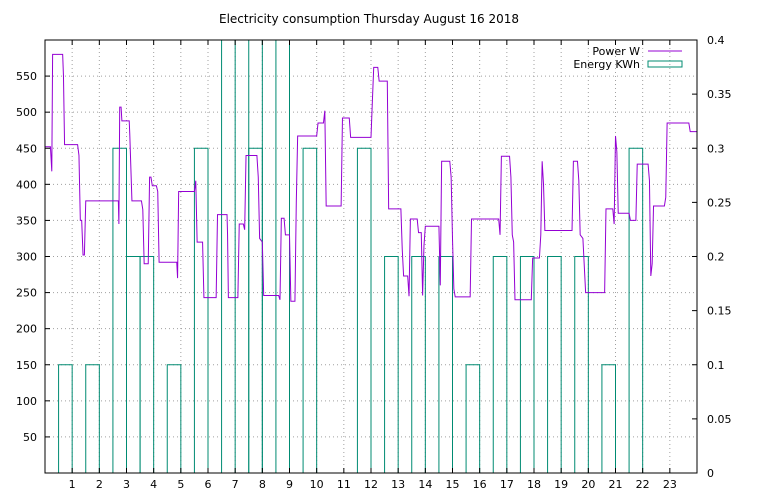  What do you see at coordinates (26, 329) in the screenshot?
I see `y-tick-label: 200` at bounding box center [26, 329].